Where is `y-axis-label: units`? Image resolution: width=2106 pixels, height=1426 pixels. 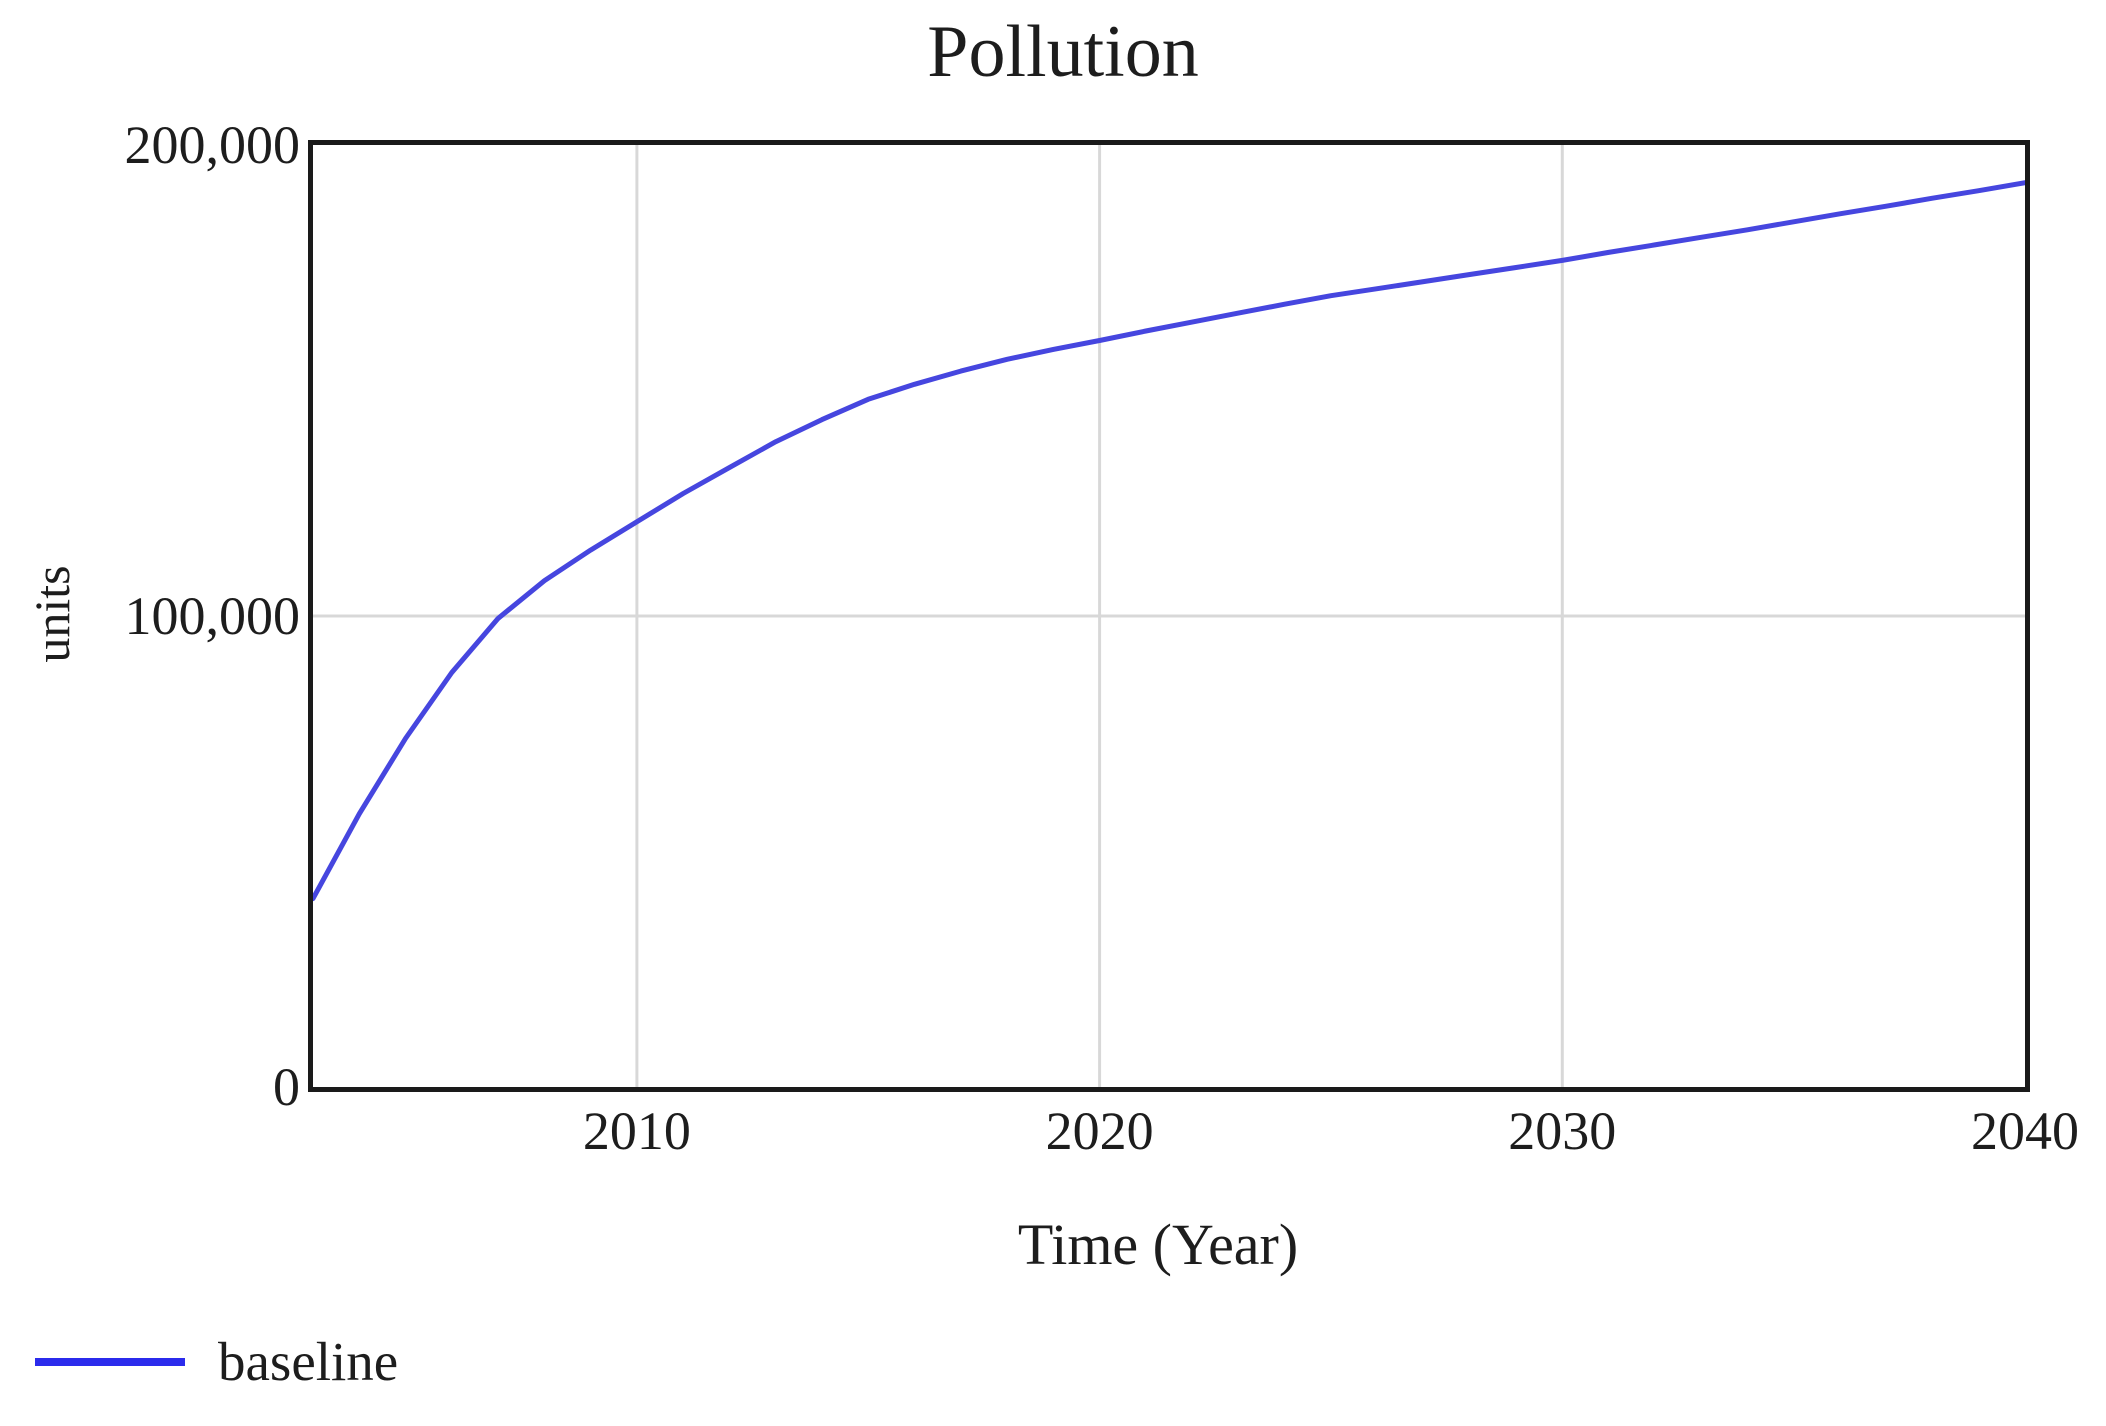
y-axis-label: units is located at coordinates (52, 614).